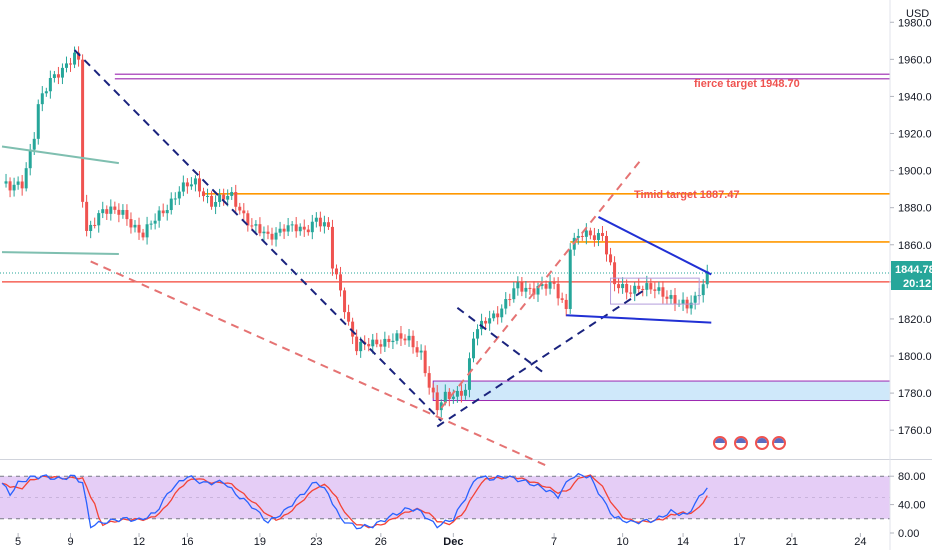 This screenshot has height=550, width=932. Describe the element at coordinates (915, 320) in the screenshot. I see `price-tick-label: 1820.00` at that location.